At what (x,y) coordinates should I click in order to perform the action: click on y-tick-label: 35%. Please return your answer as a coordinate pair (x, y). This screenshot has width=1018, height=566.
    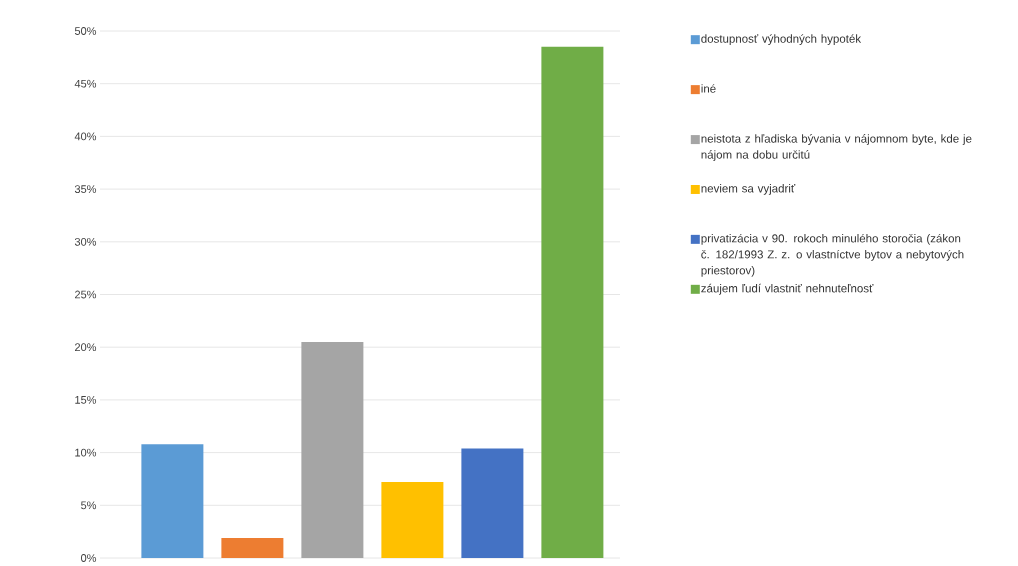
    Looking at the image, I should click on (85, 189).